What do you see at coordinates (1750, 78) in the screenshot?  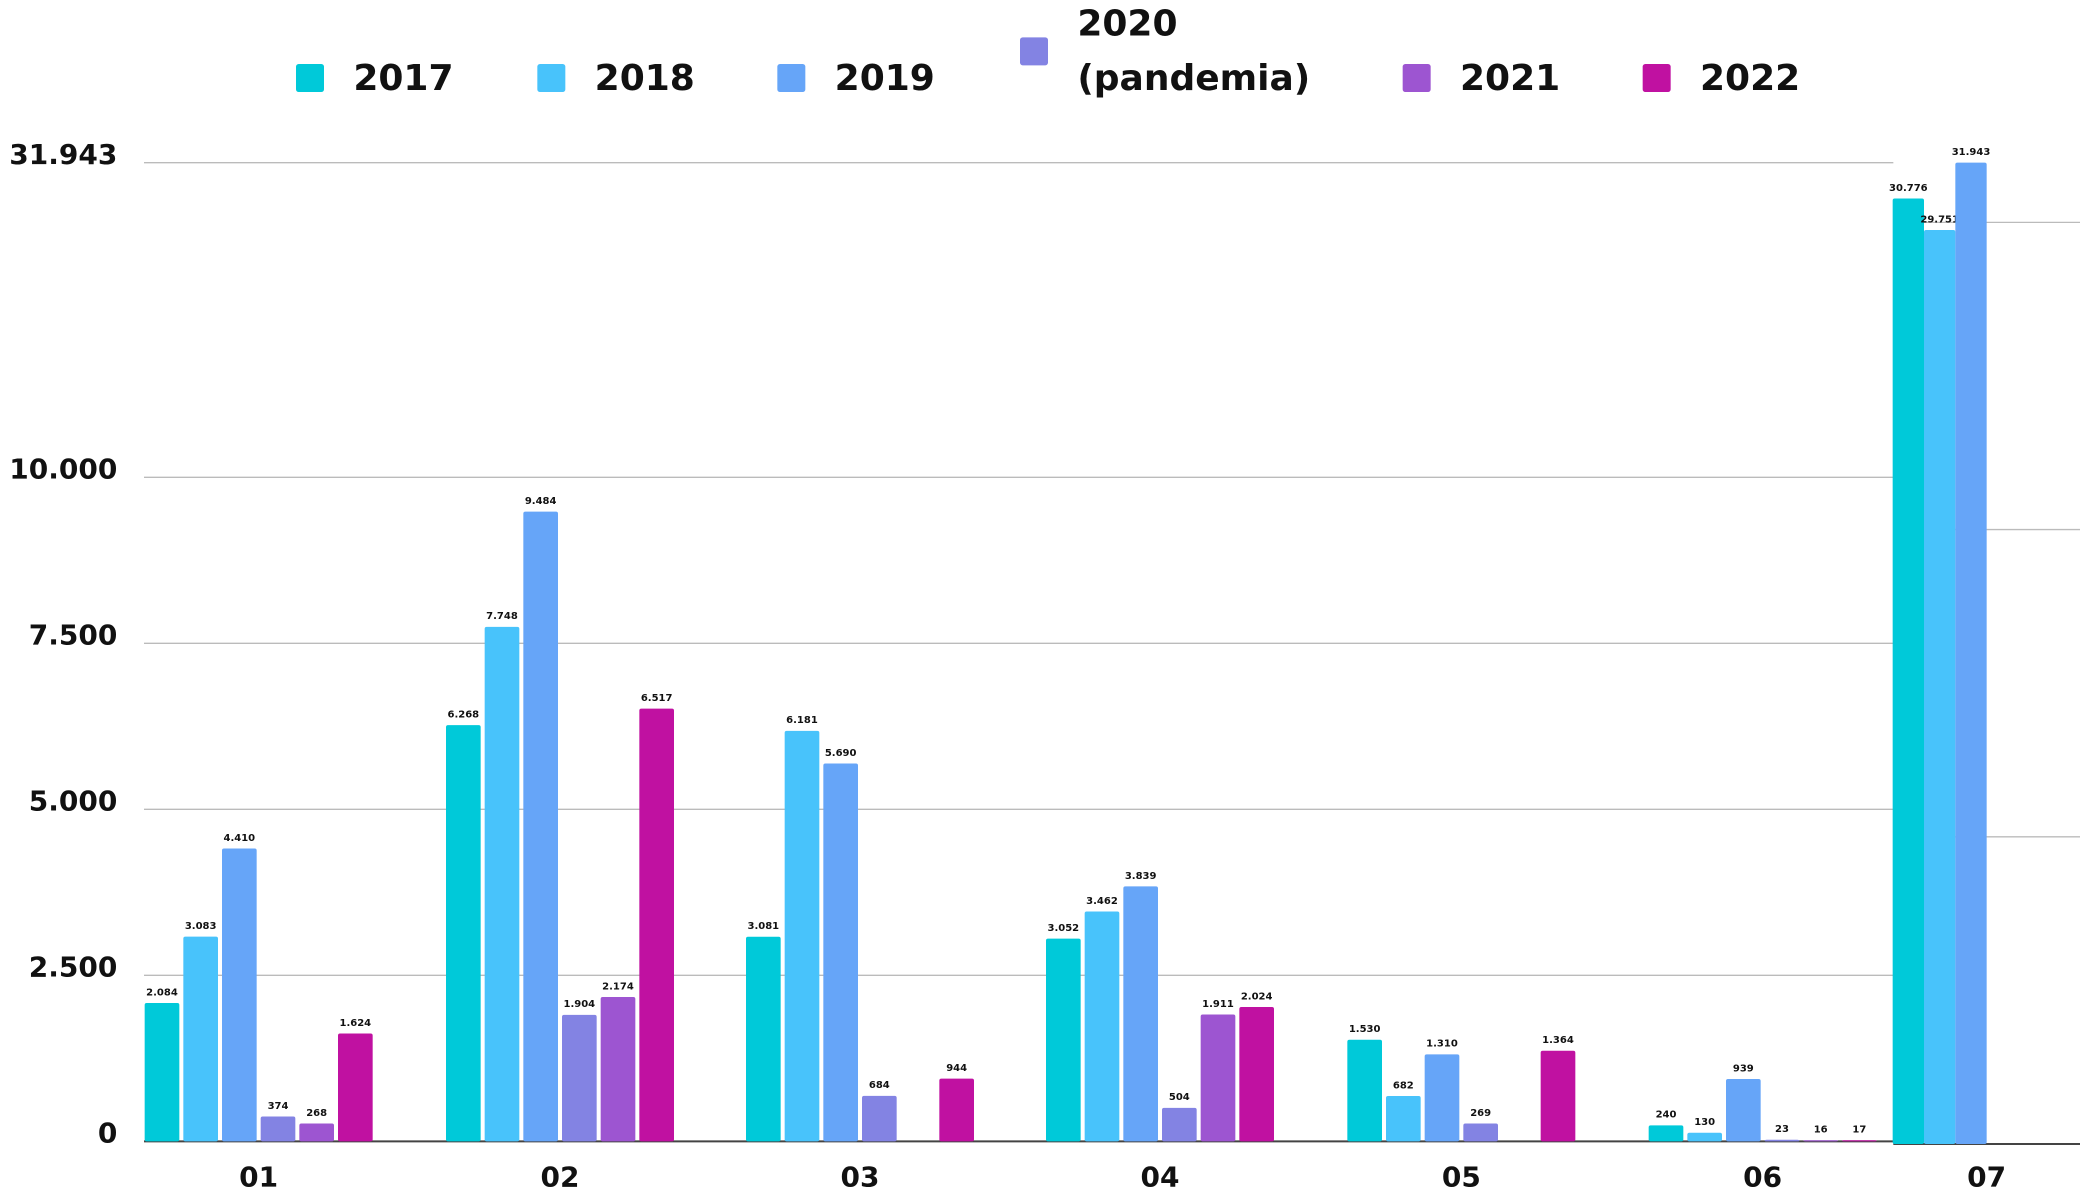 I see `legend-label: 2022` at bounding box center [1750, 78].